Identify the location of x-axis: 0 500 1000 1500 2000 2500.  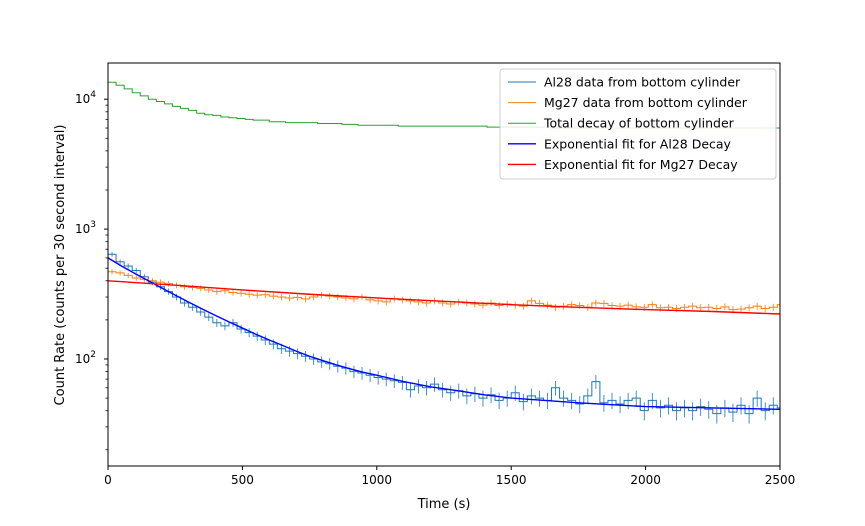
(449, 476).